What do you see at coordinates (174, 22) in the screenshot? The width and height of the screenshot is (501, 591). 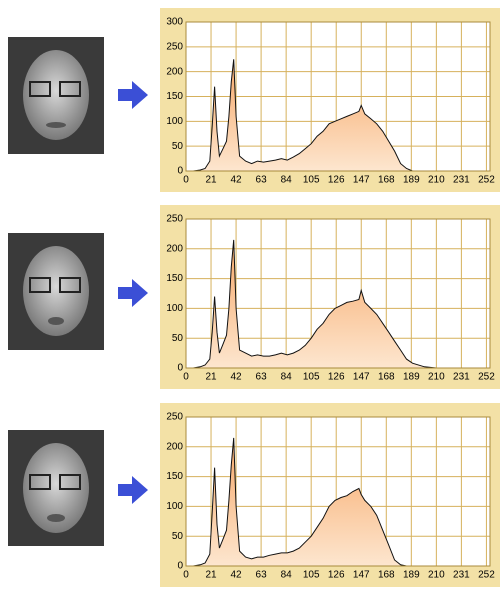 I see `y-tick-label: 300` at bounding box center [174, 22].